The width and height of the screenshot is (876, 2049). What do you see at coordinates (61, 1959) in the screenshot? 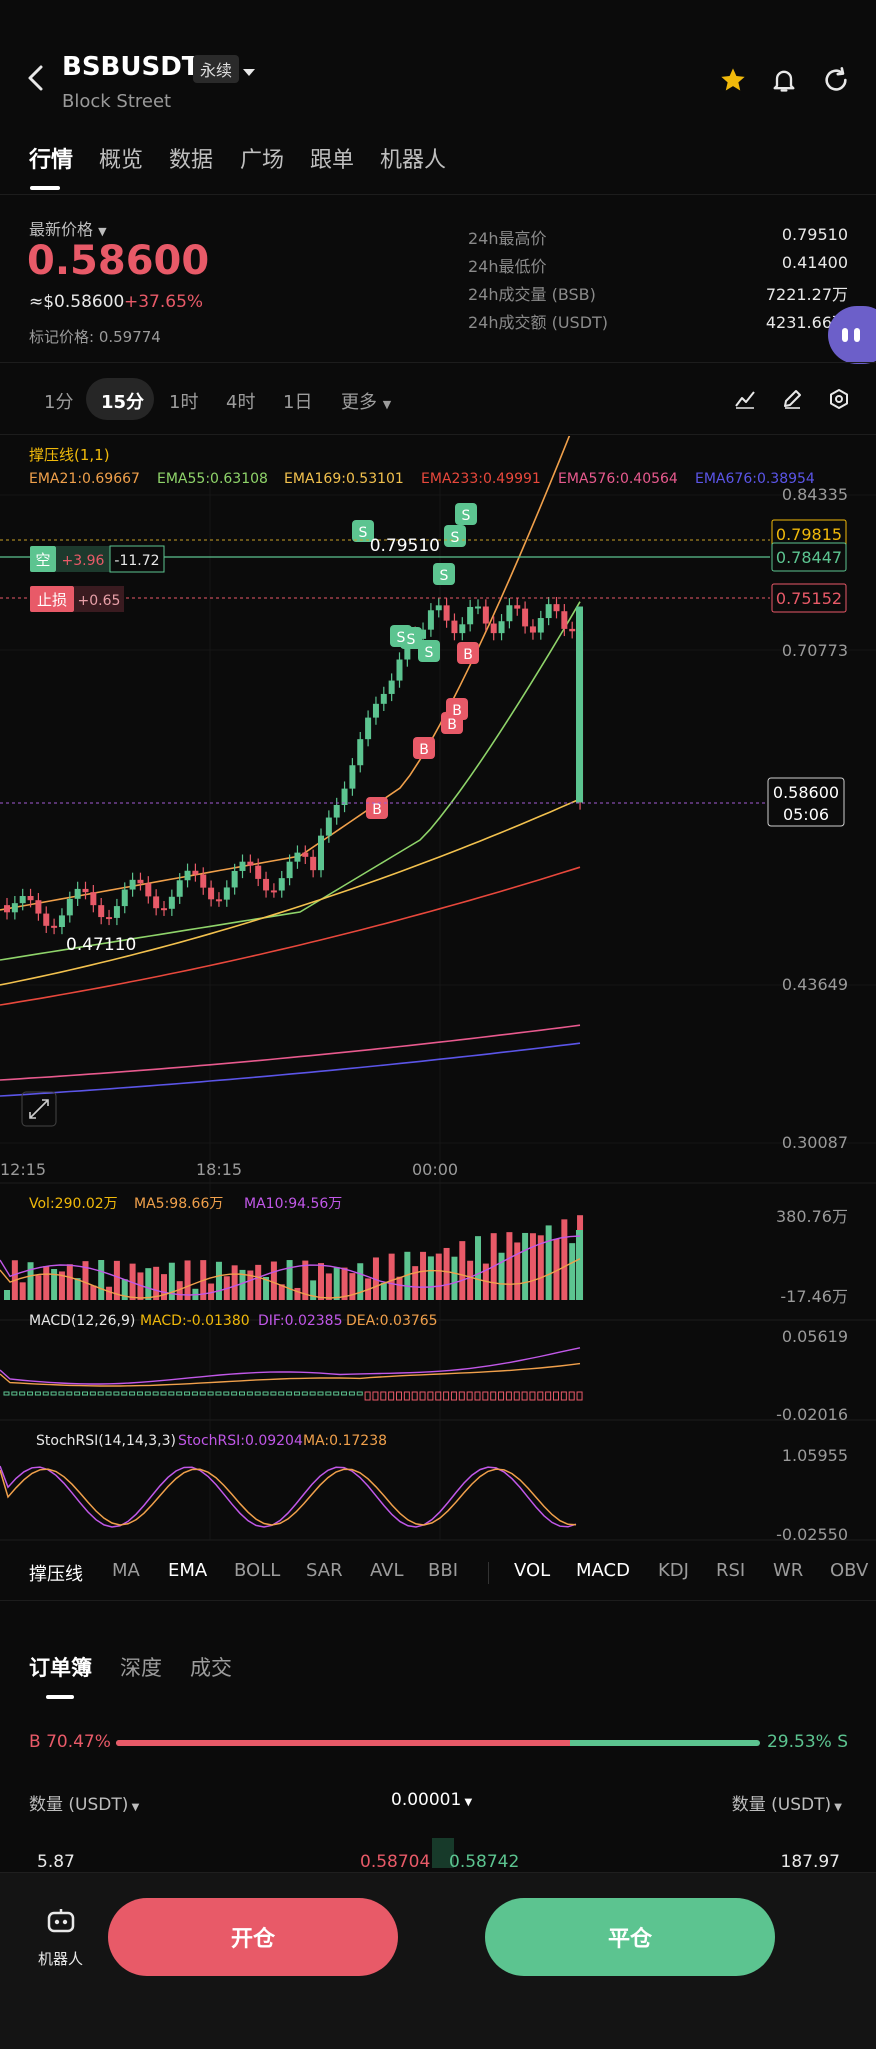
I see `robot-label: 机器人` at bounding box center [61, 1959].